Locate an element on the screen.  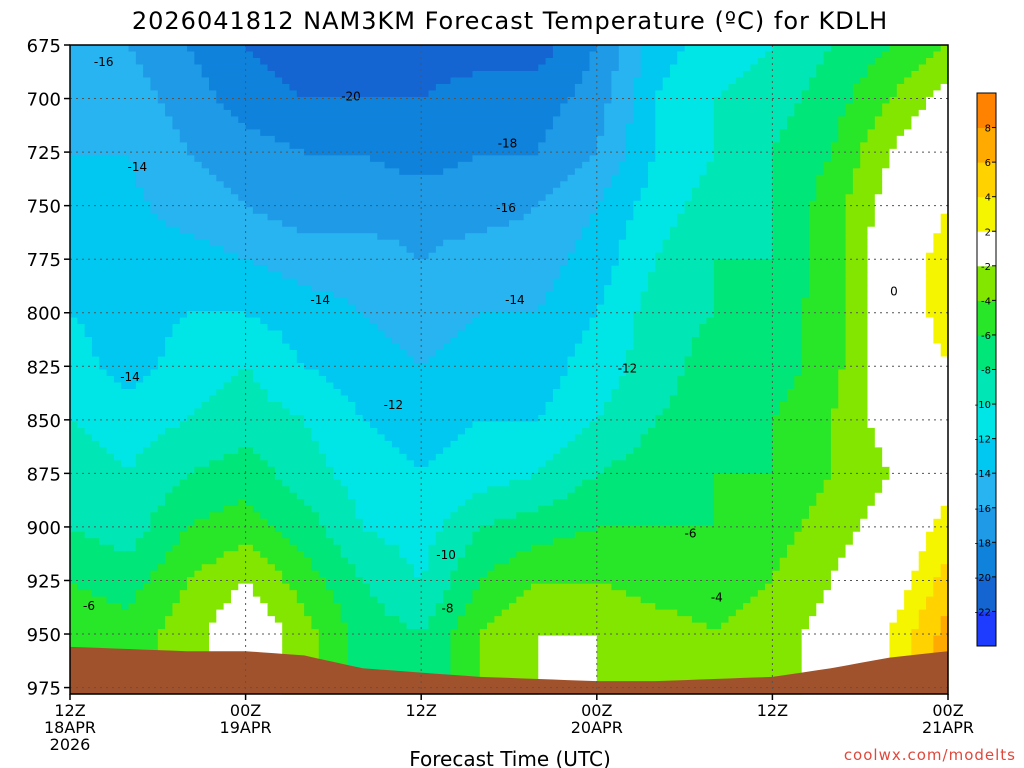
x-tick-label: 20APR is located at coordinates (597, 727).